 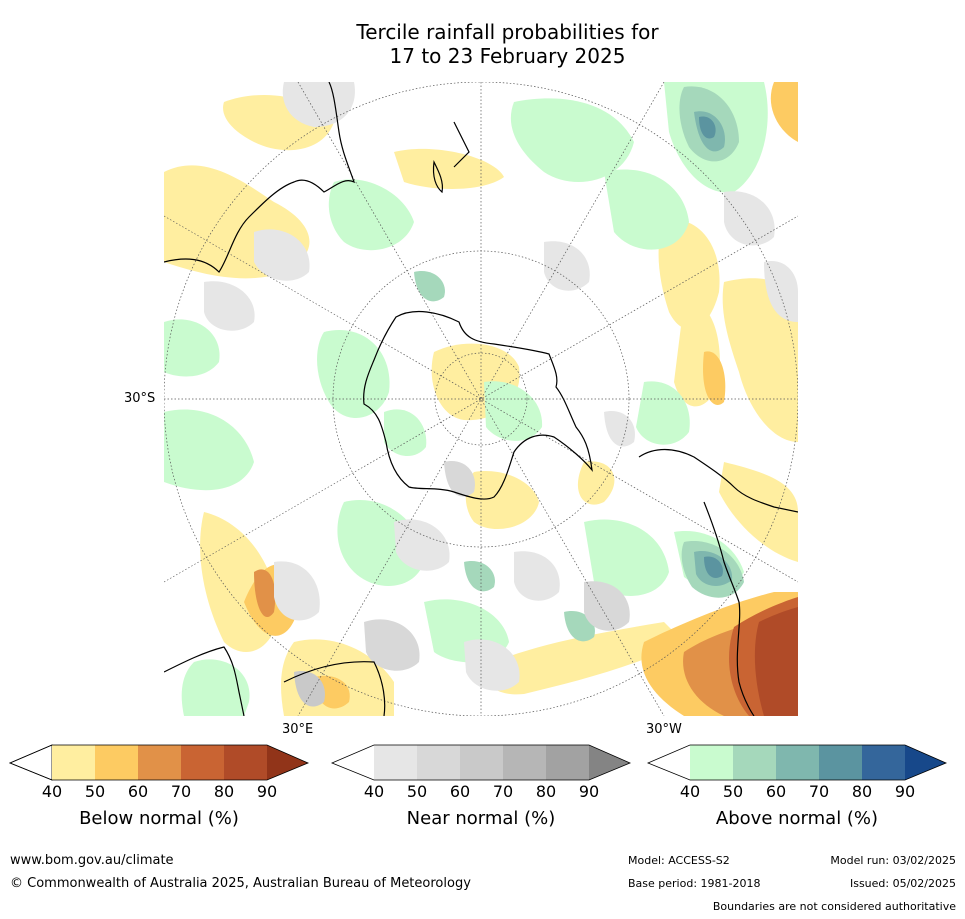 What do you see at coordinates (417, 791) in the screenshot?
I see `near-tick-50: 50` at bounding box center [417, 791].